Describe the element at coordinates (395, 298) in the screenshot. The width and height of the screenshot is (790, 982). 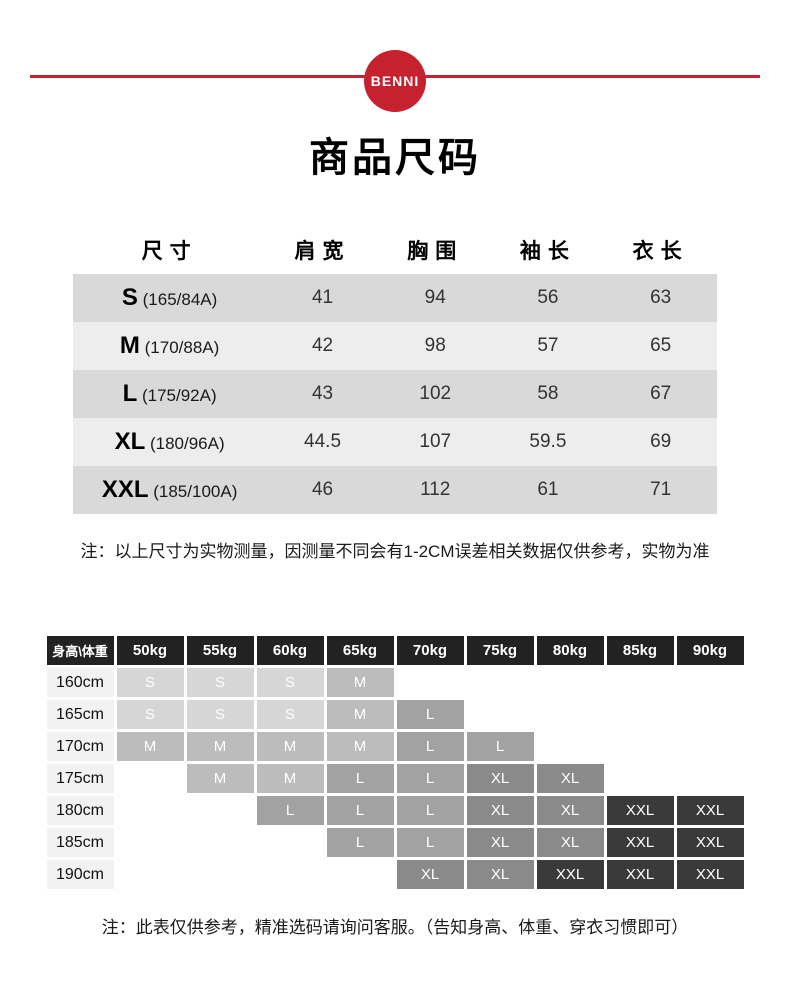
I see `size-table-row: S (165/84A) 41 94 56 63` at that location.